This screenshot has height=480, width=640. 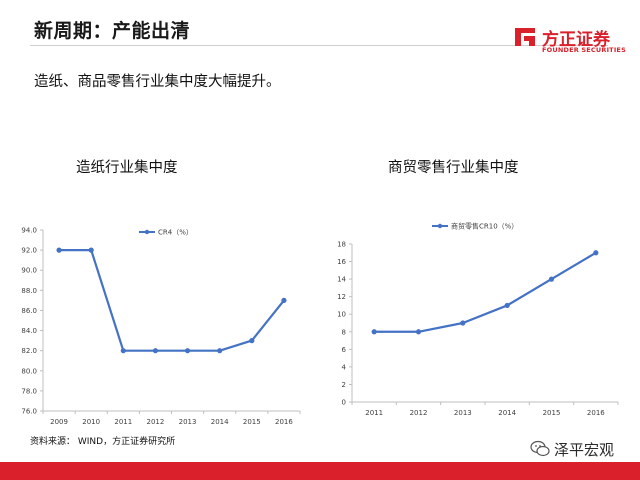 What do you see at coordinates (344, 350) in the screenshot?
I see `y-tick-label: 6` at bounding box center [344, 350].